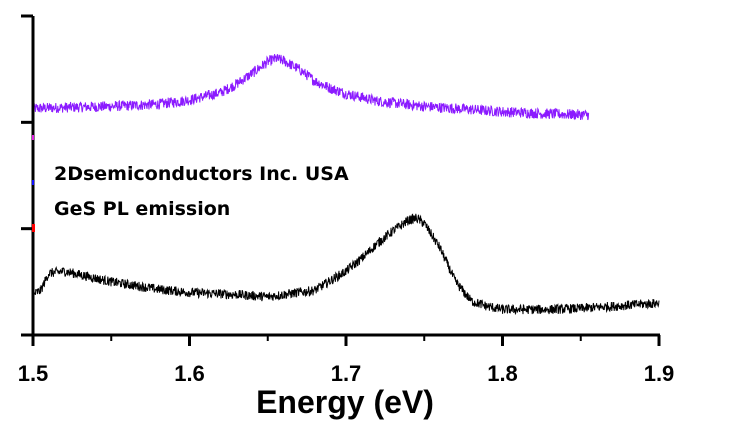 Image resolution: width=747 pixels, height=438 pixels. I want to click on legend-marker-red, so click(33, 228).